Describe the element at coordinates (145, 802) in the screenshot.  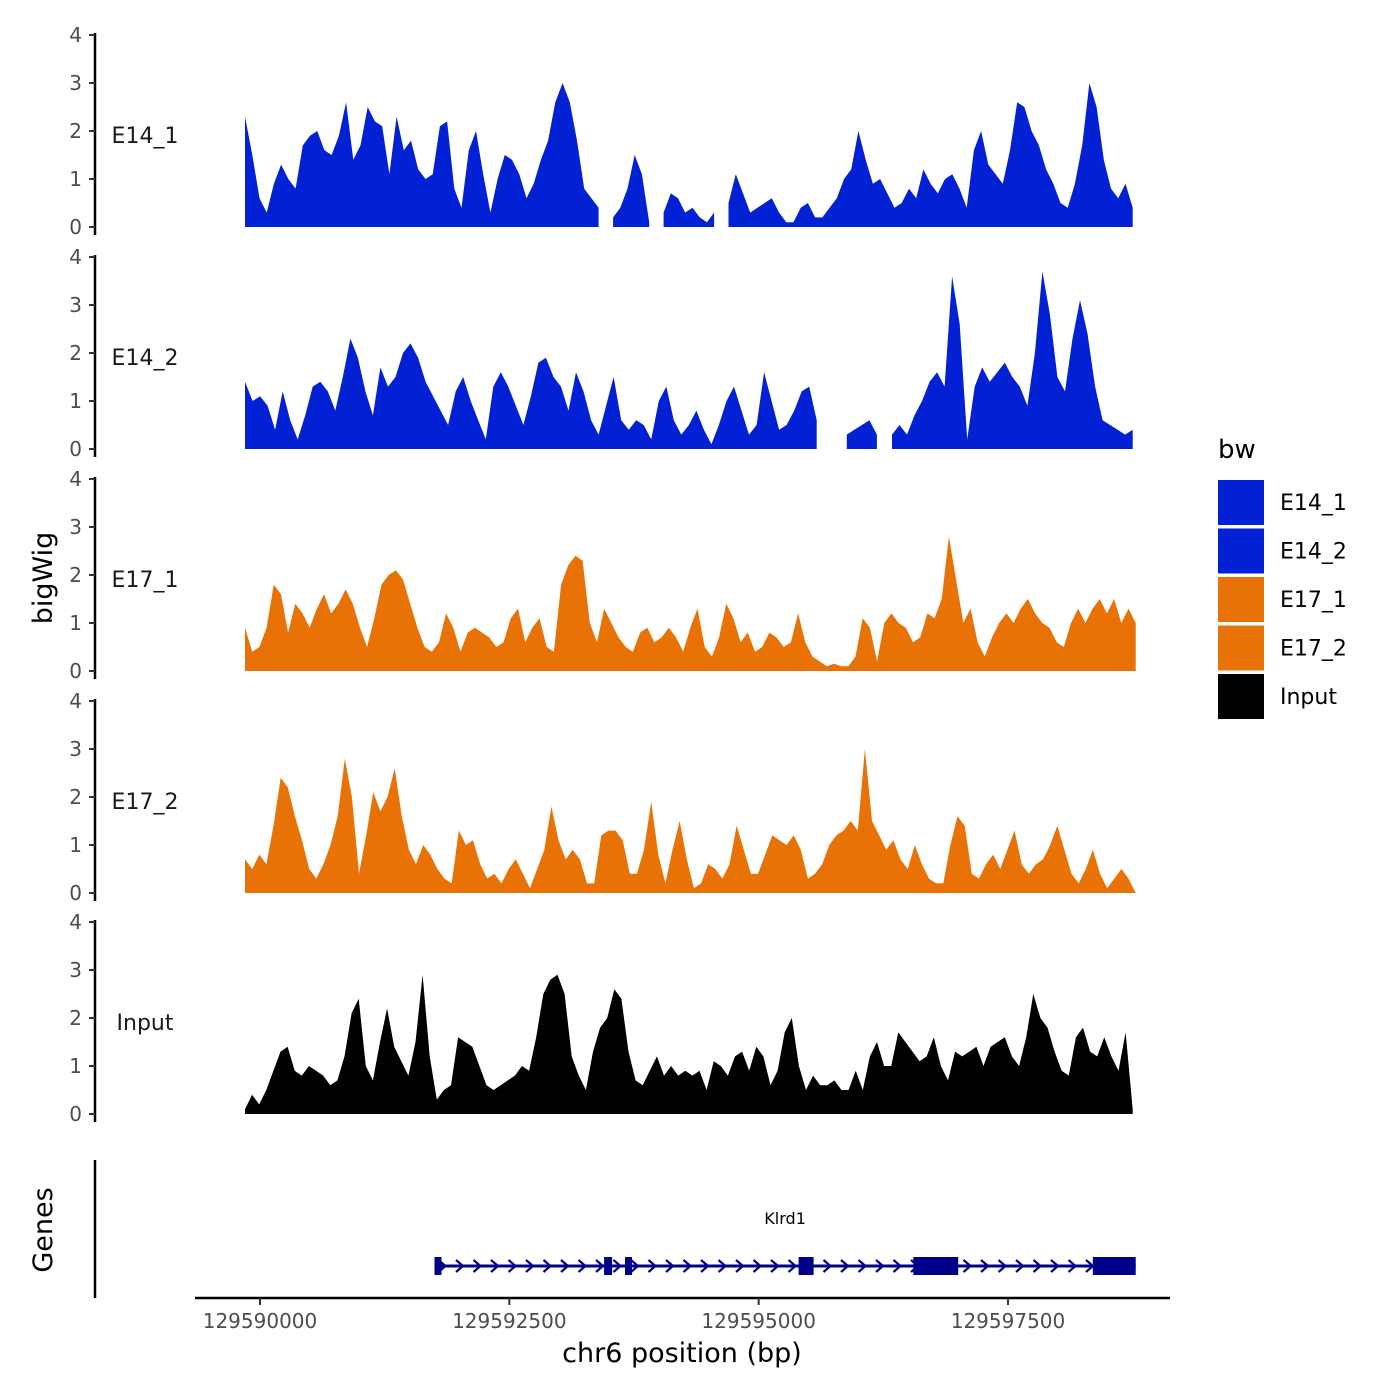
I see `track-label: E17_2` at that location.